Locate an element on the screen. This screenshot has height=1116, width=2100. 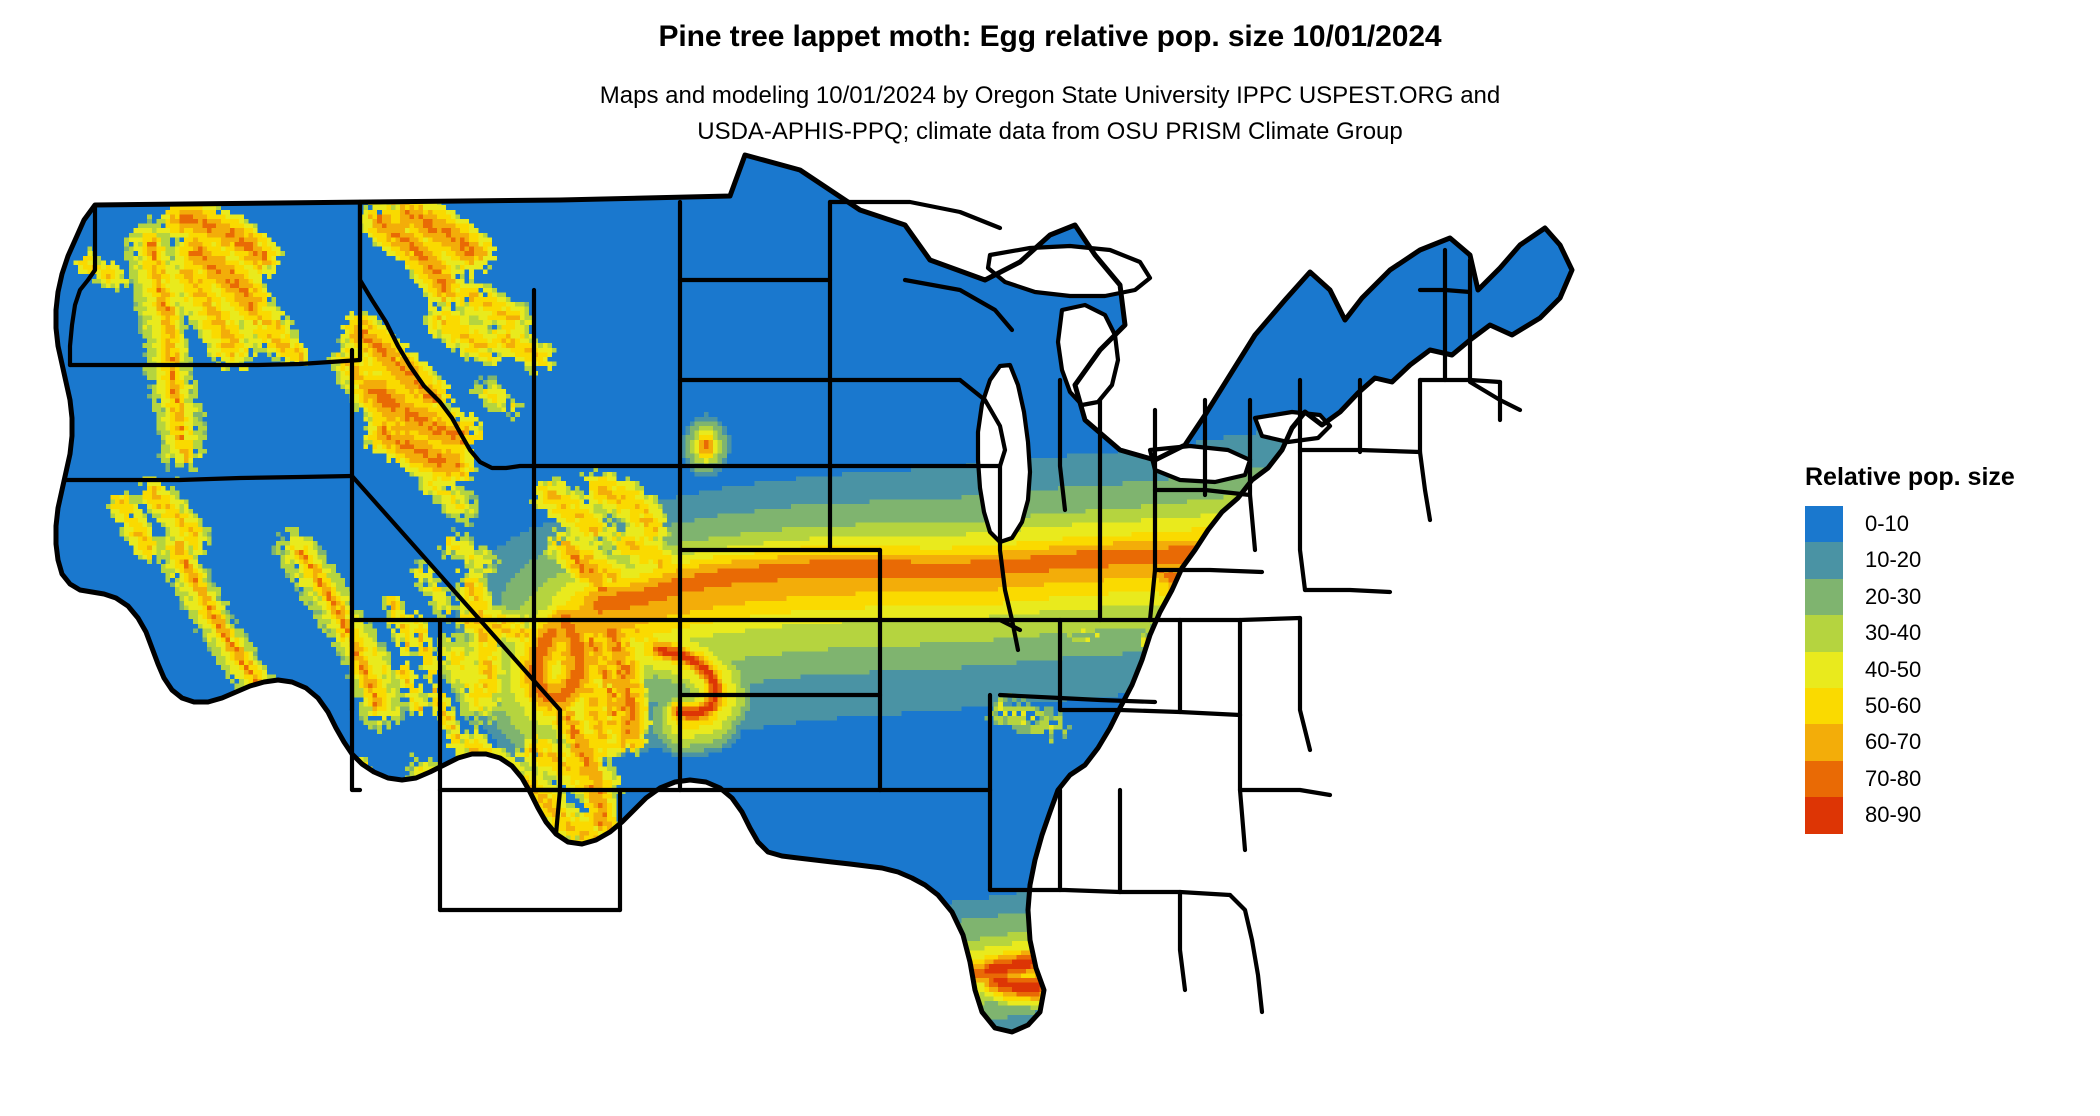
legend-row: 60-70 is located at coordinates (1945, 742).